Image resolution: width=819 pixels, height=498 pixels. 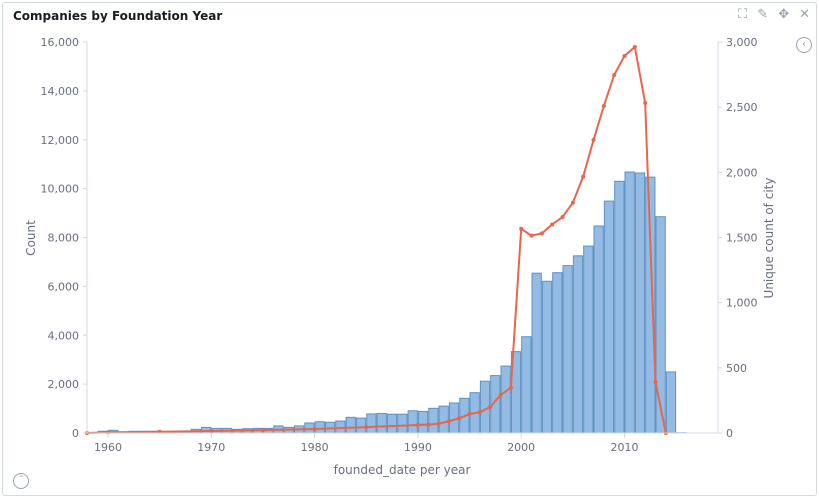 What do you see at coordinates (769, 238) in the screenshot?
I see `y-axis-label-right: Unique count of city` at bounding box center [769, 238].